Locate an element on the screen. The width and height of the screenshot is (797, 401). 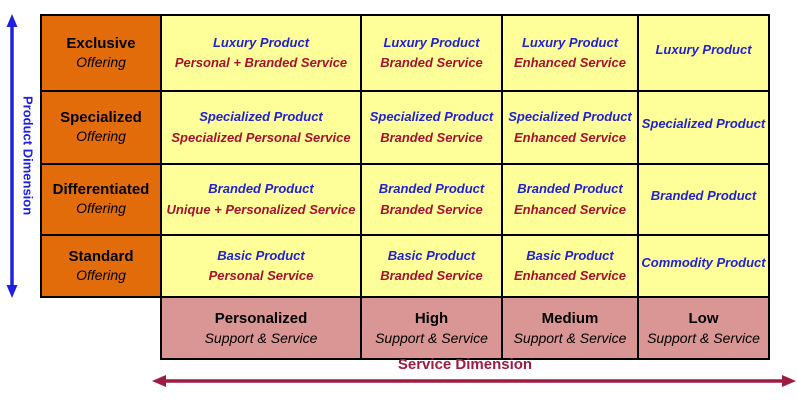
matrix-cell-differentiated-high: Branded Product Branded Service is located at coordinates (431, 199).